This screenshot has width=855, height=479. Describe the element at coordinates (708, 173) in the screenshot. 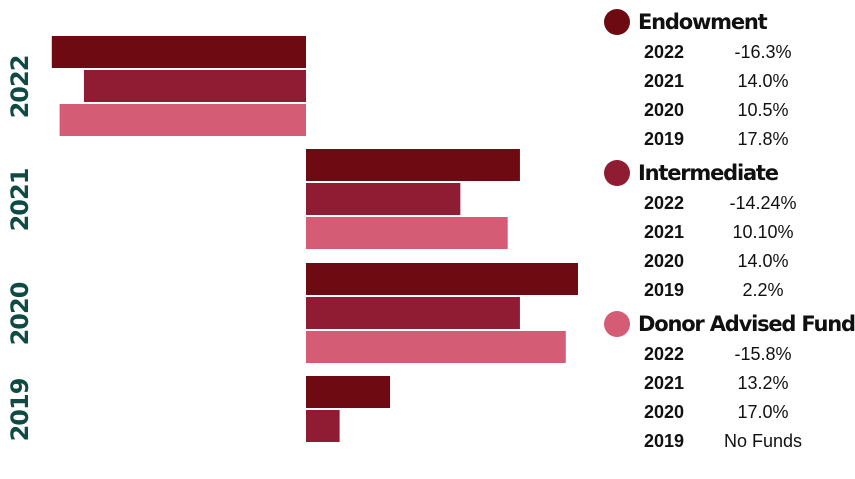

I see `legend-title: Intermediate` at that location.